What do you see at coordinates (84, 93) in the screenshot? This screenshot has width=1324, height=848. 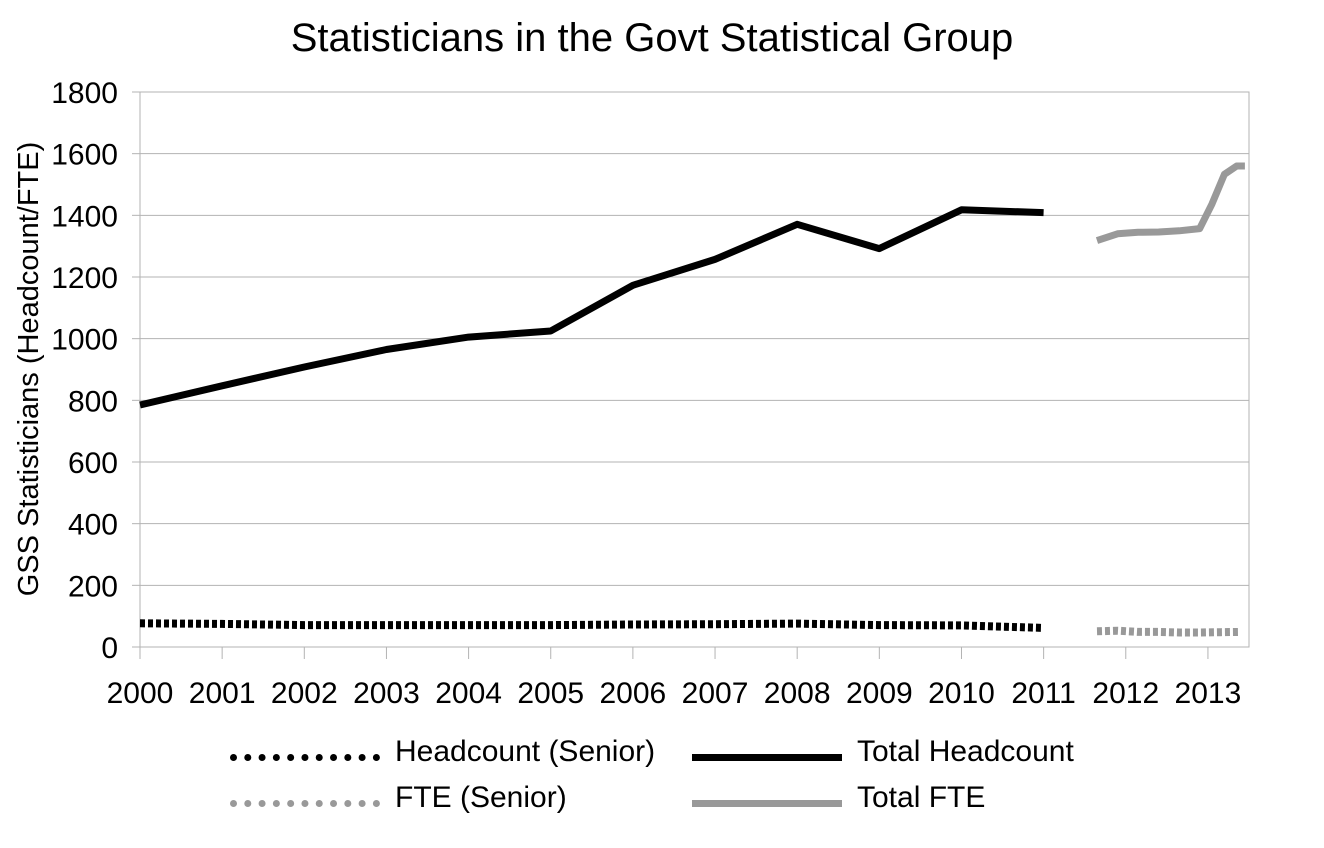 I see `y-tick-label: 1800` at bounding box center [84, 93].